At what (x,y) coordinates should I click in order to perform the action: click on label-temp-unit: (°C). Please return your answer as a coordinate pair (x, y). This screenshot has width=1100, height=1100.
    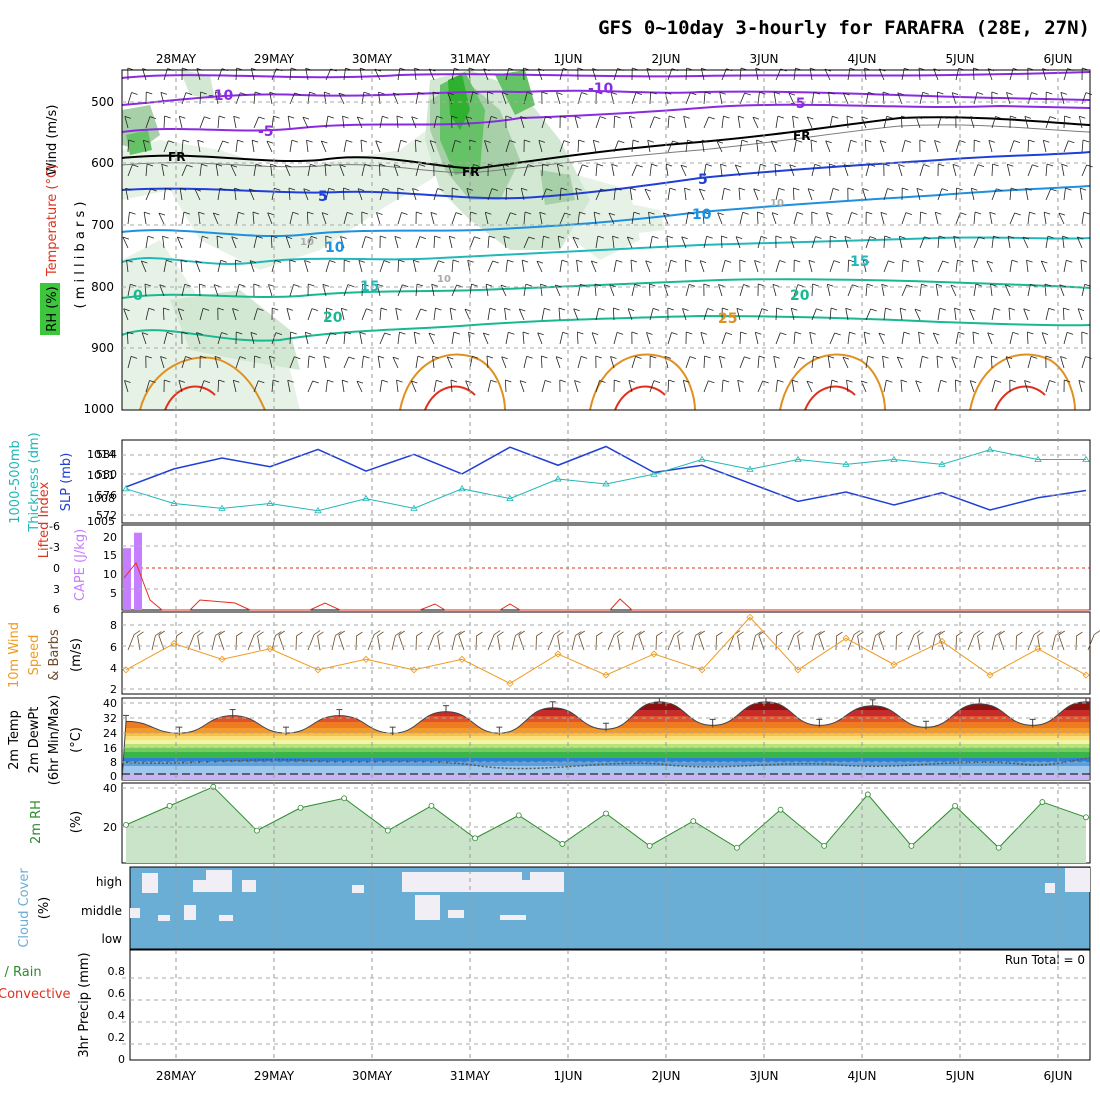
    Looking at the image, I should click on (76, 740).